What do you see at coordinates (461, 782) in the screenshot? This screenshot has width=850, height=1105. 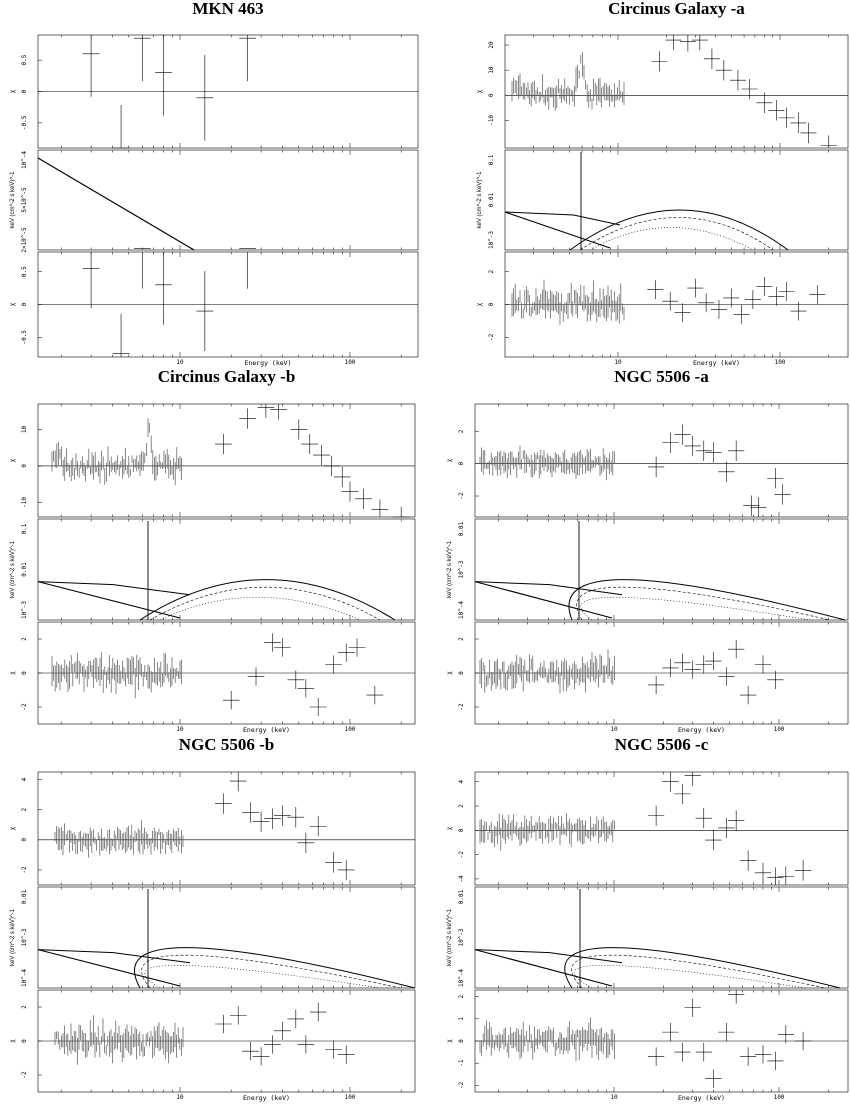 I see `y-tick-label: 4` at bounding box center [461, 782].